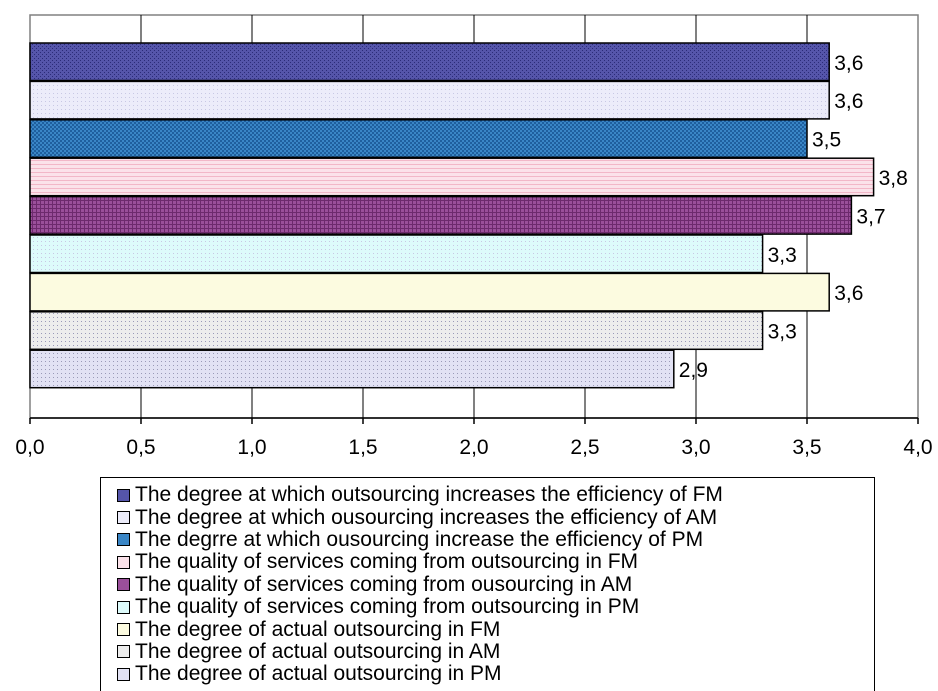 Image resolution: width=938 pixels, height=691 pixels. What do you see at coordinates (826, 140) in the screenshot?
I see `data-label: 3,5` at bounding box center [826, 140].